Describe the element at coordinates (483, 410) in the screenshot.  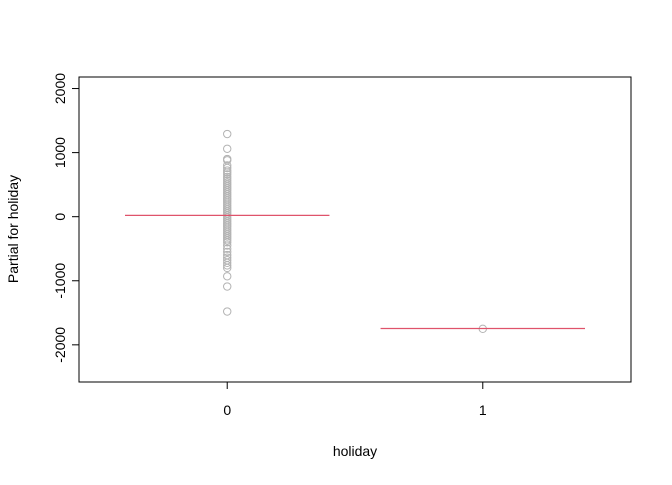
I see `x-tick-label: 1` at that location.